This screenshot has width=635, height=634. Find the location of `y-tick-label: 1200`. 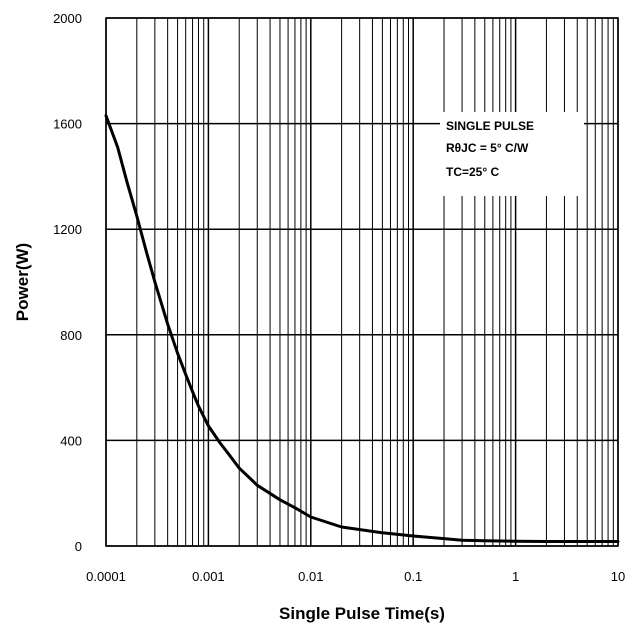

y-tick-label: 1200 is located at coordinates (67, 229).